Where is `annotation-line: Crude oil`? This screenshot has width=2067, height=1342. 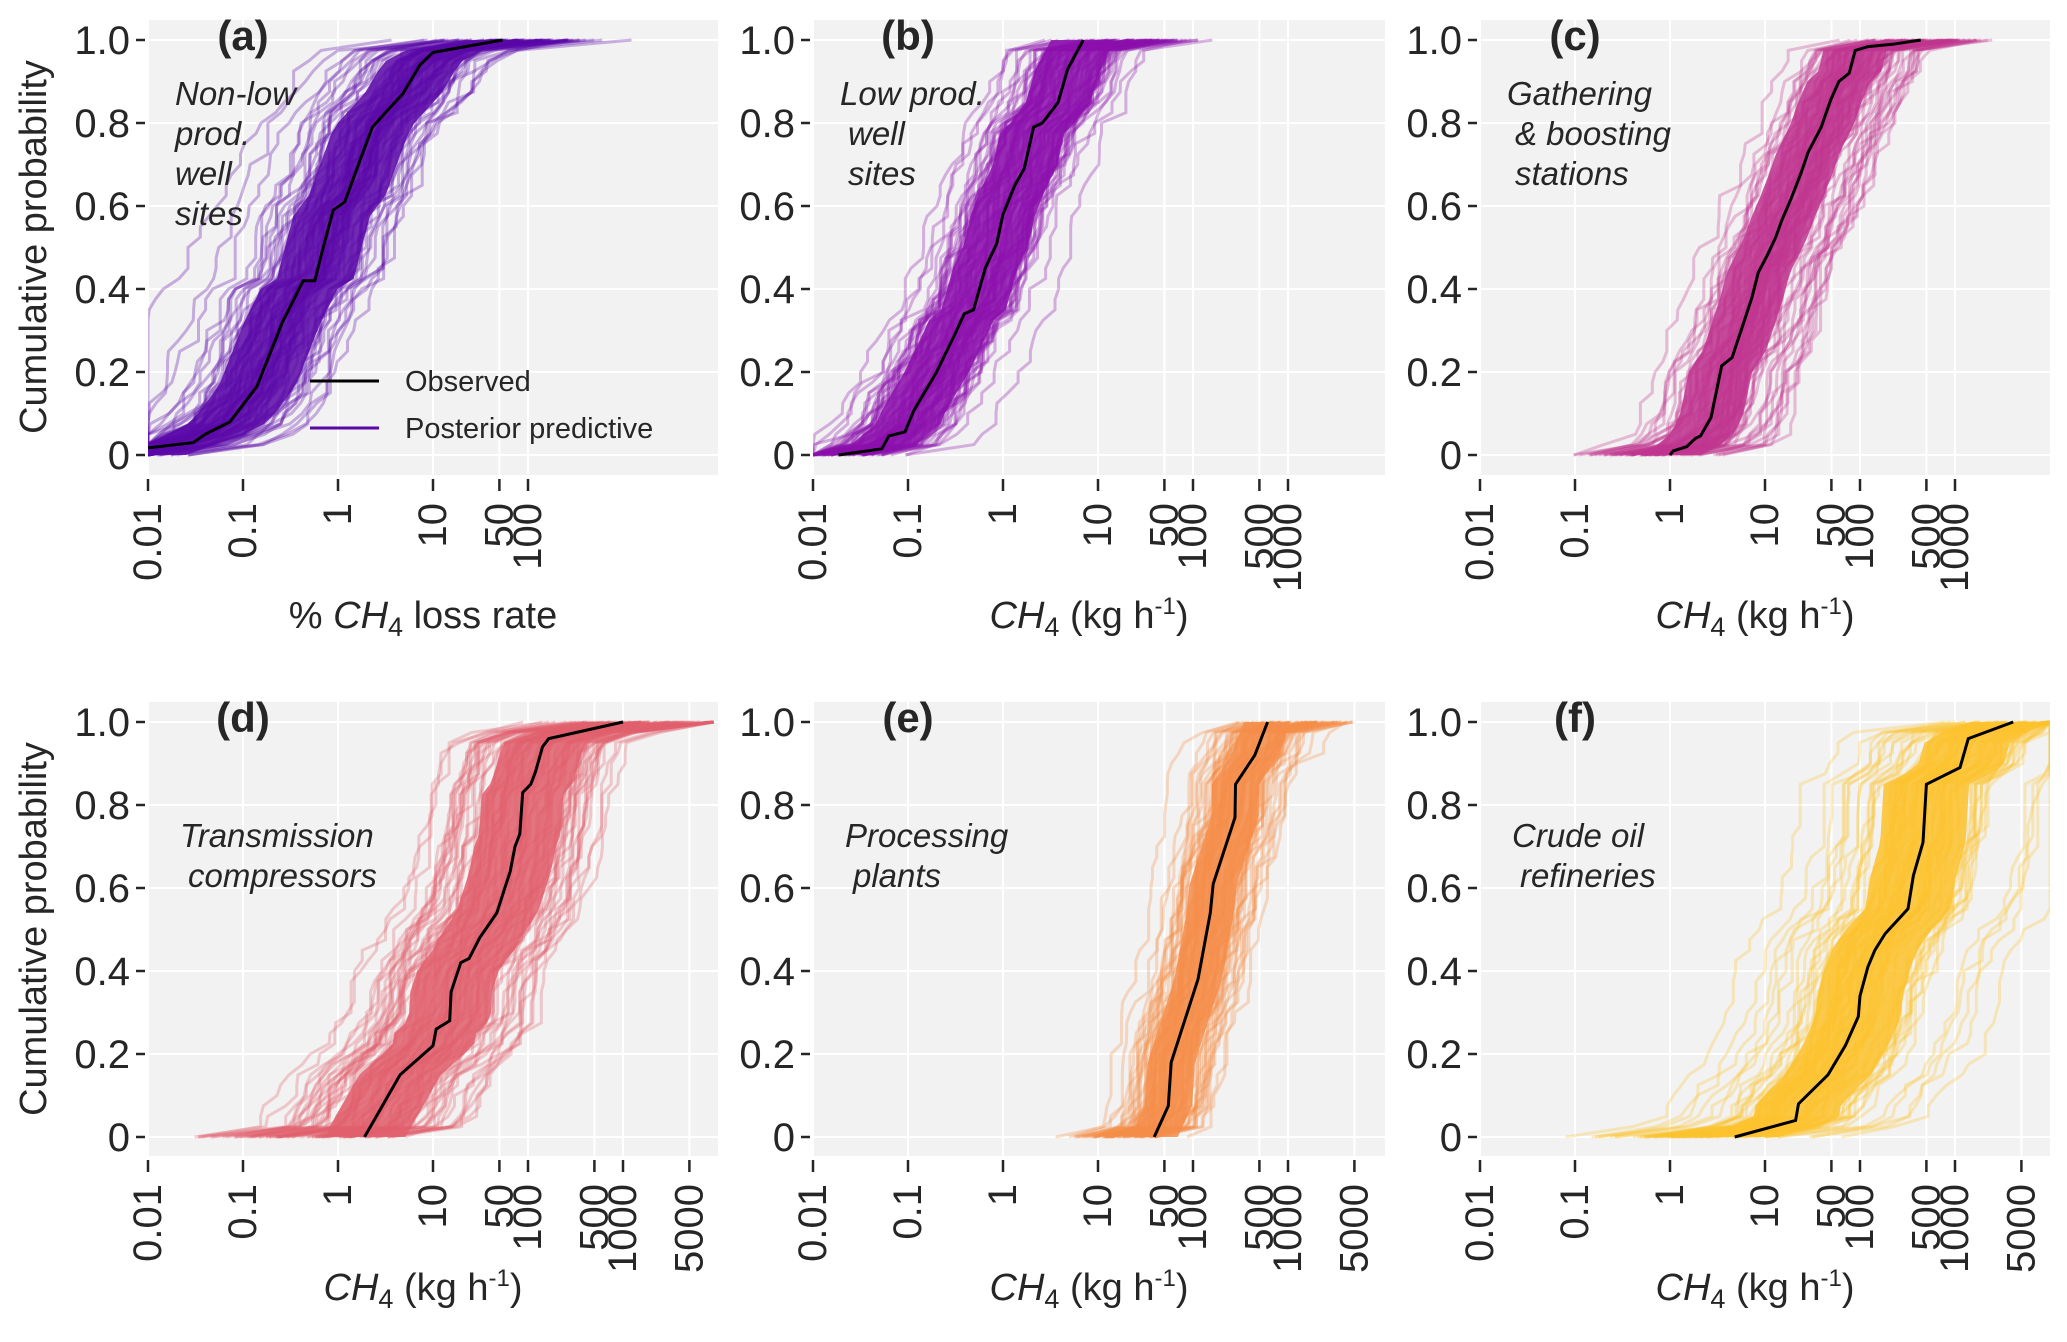
annotation-line: Crude oil is located at coordinates (1579, 835).